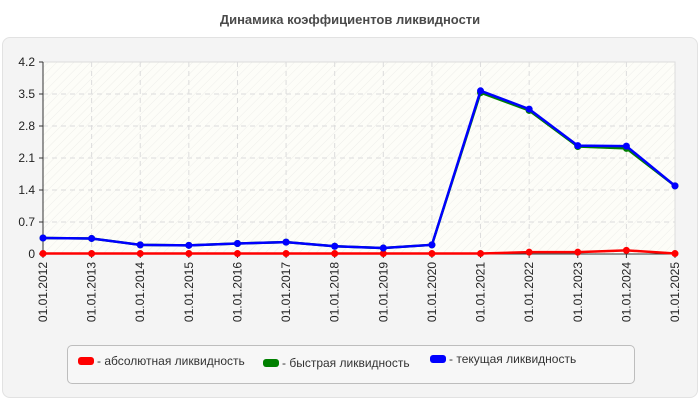 Image resolution: width=700 pixels, height=400 pixels. I want to click on x-tick-label: 01.01.2023, so click(578, 292).